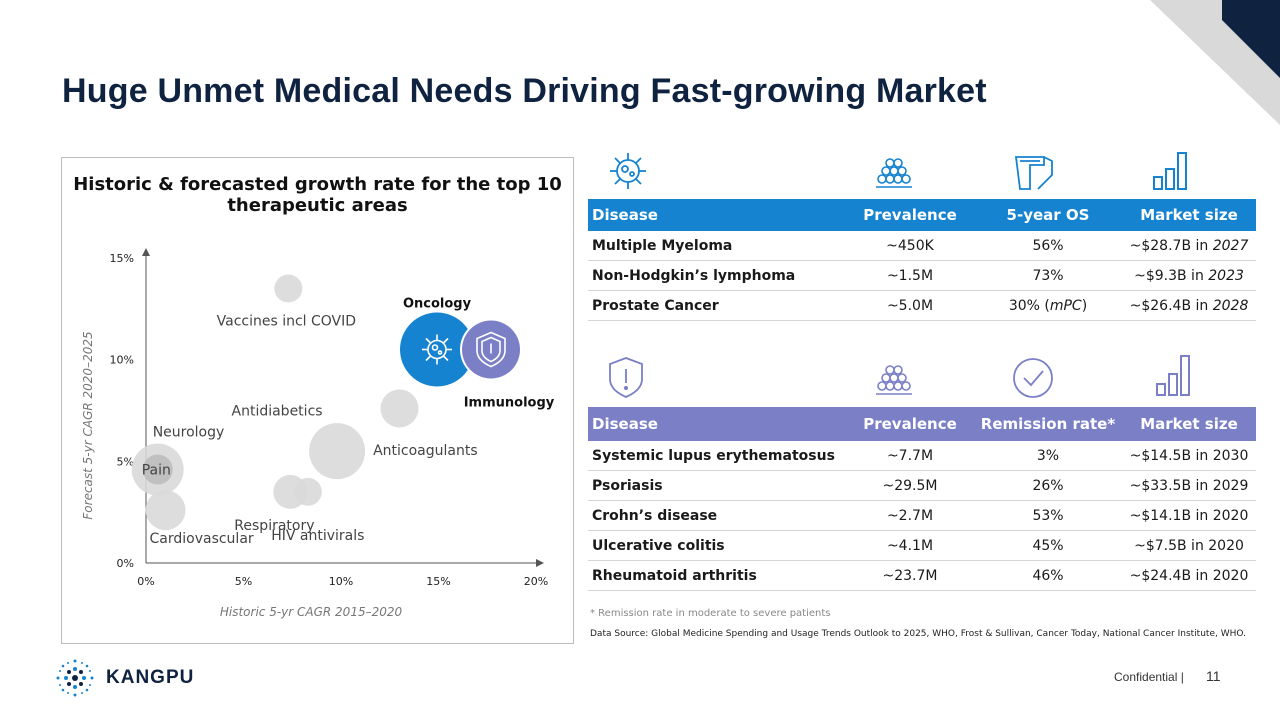 The height and width of the screenshot is (720, 1280). I want to click on cell-os: 30% (mPC), so click(1048, 305).